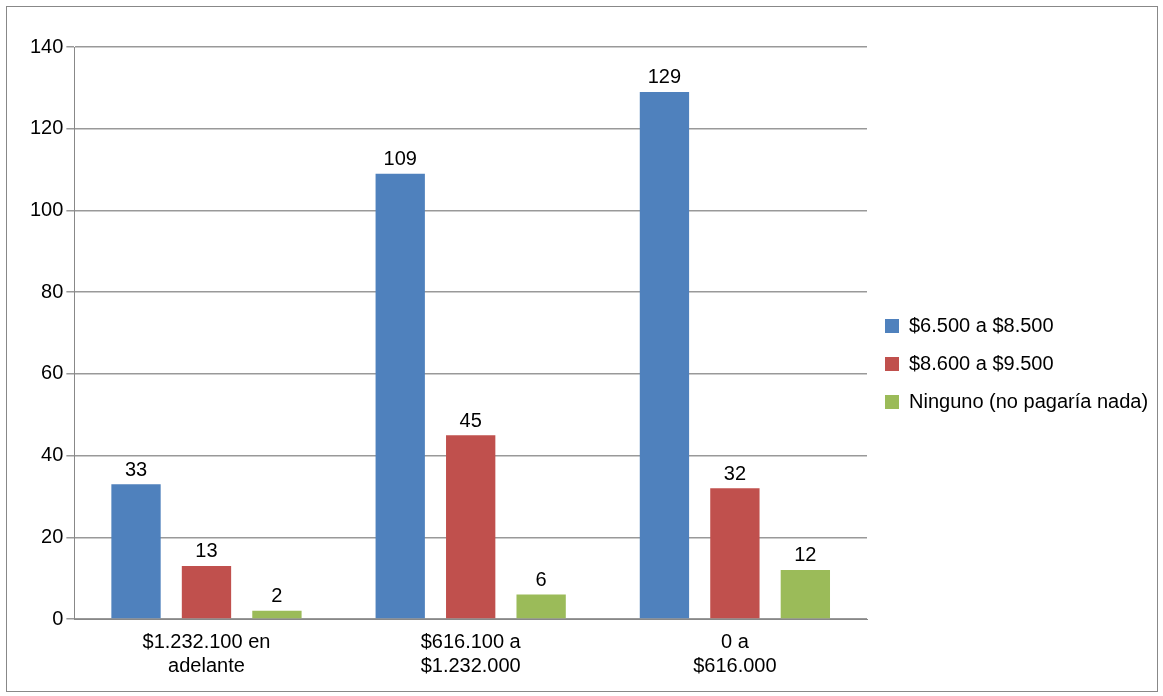 The image size is (1163, 696). I want to click on data-label: 129, so click(664, 76).